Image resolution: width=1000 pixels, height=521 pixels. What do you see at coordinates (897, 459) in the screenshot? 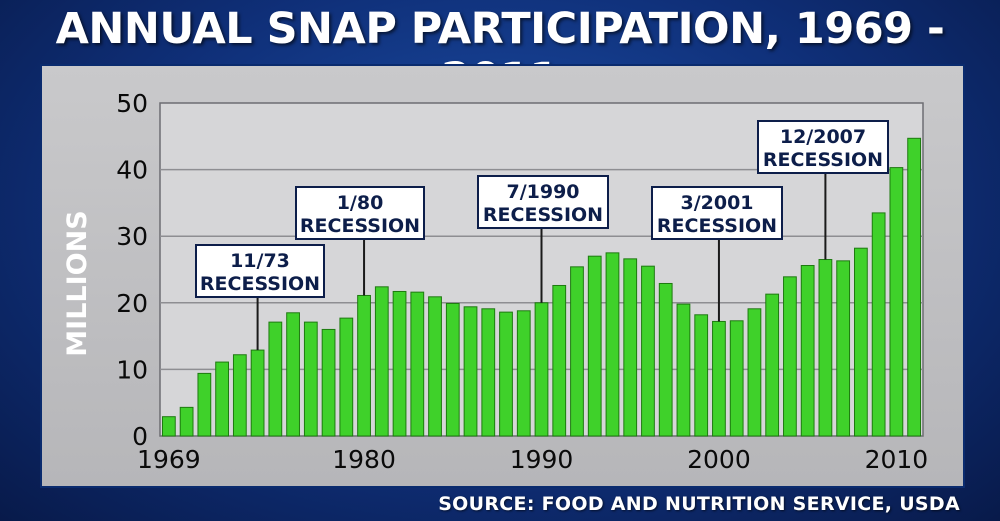
I see `x-tick-label: 2010` at bounding box center [897, 459].